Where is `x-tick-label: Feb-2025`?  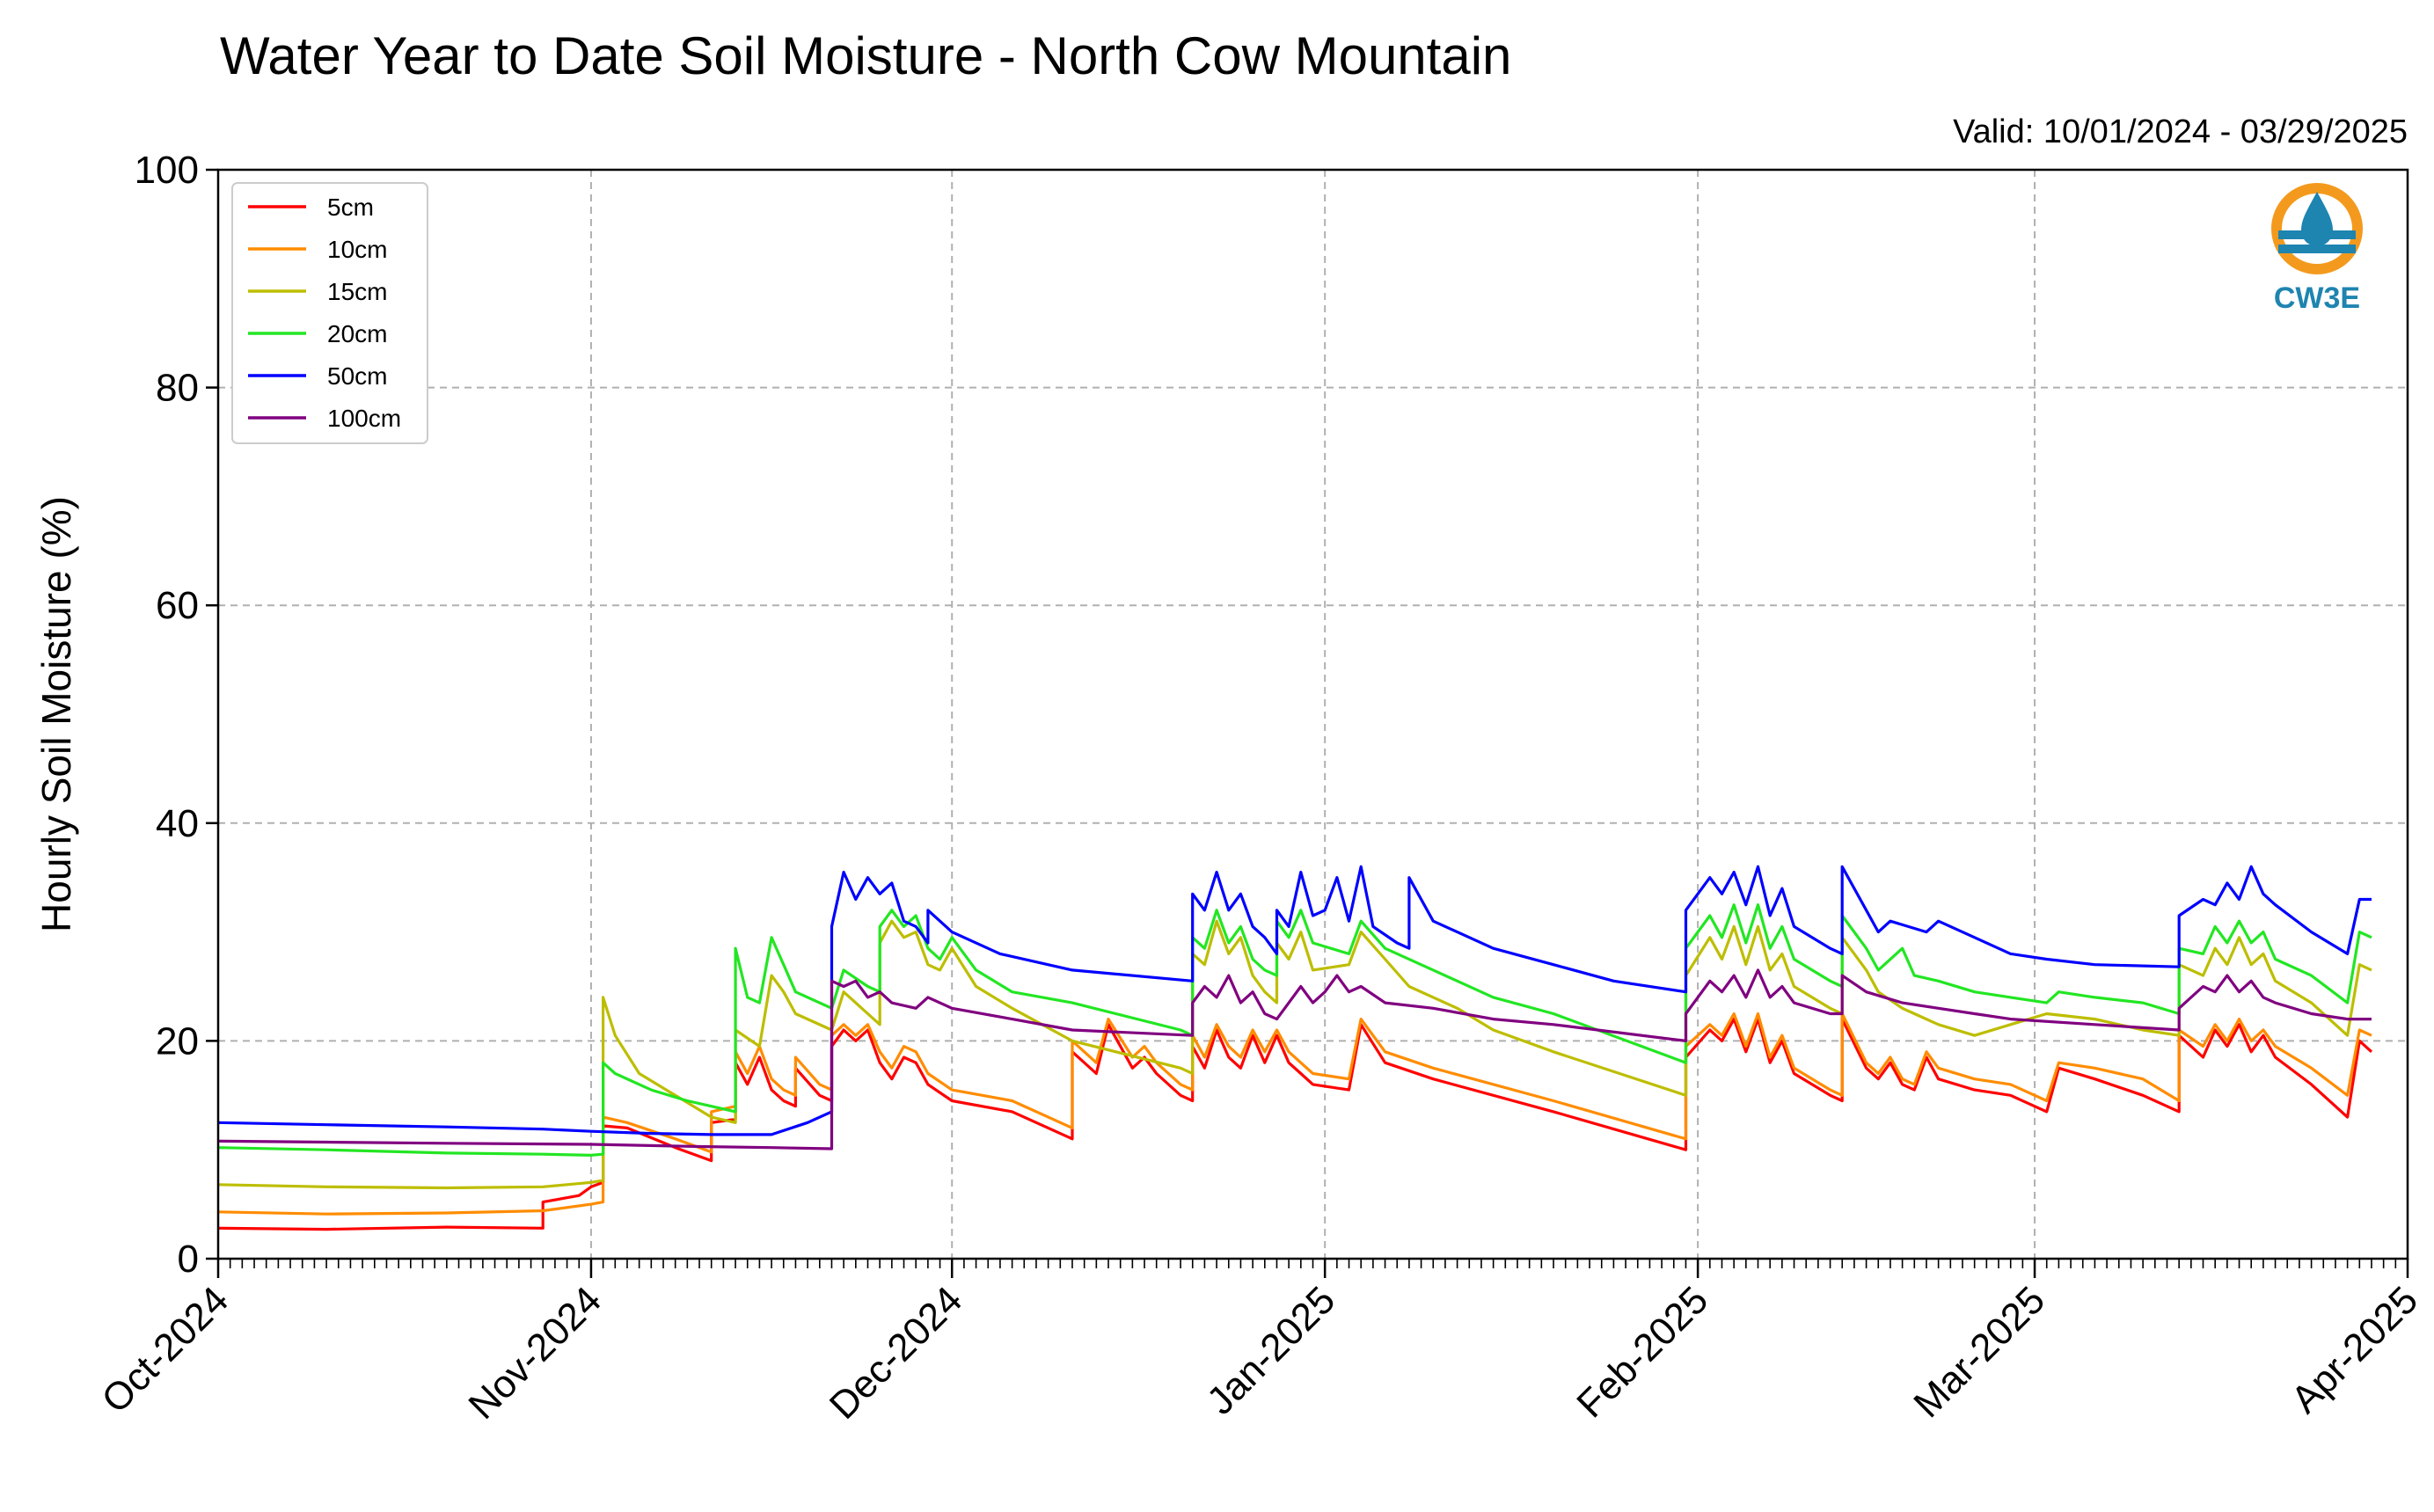
x-tick-label: Feb-2025 is located at coordinates (1642, 1352).